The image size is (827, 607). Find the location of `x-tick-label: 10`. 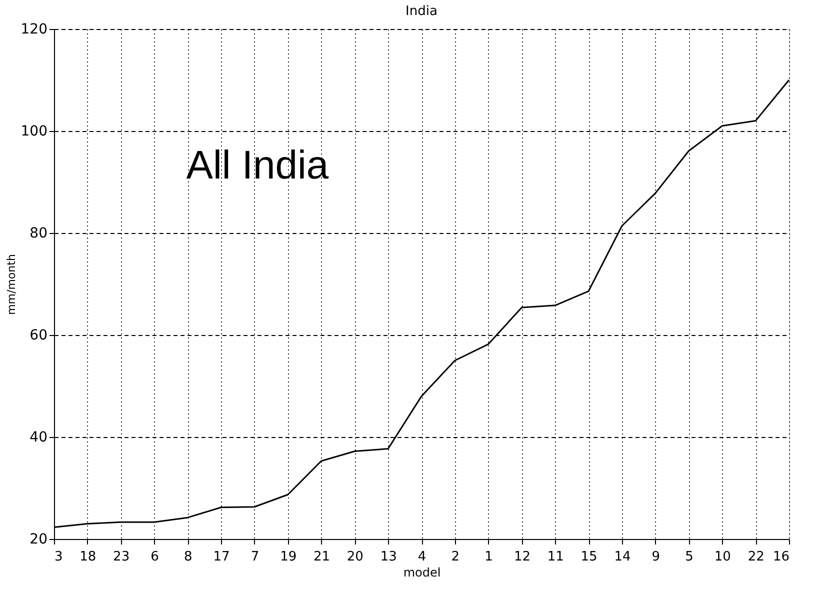

x-tick-label: 10 is located at coordinates (722, 557).